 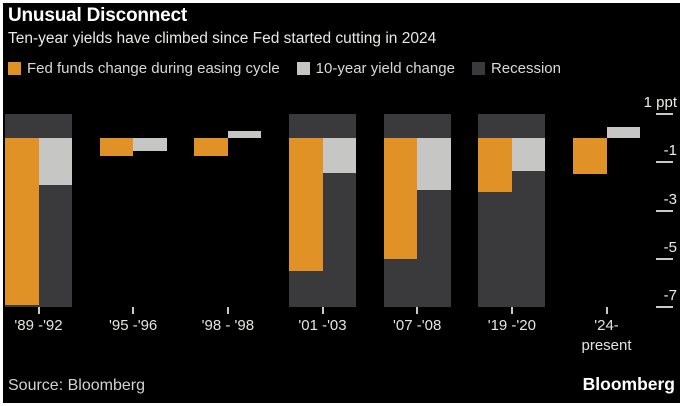 I want to click on x-tick-label: '98 - '98, so click(x=228, y=325).